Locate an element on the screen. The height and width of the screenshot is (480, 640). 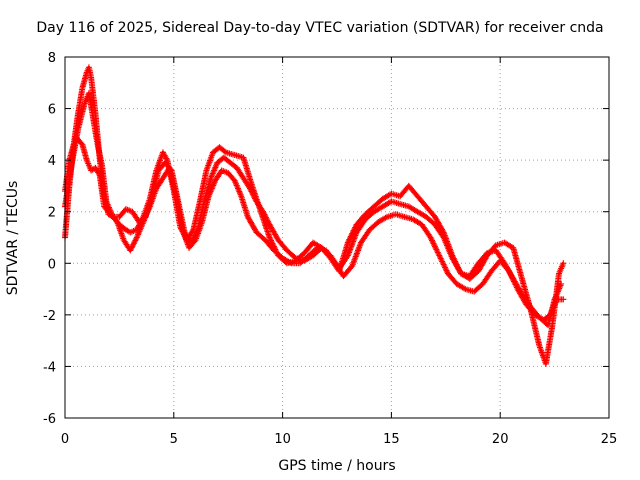
y-tick-label: 4 is located at coordinates (52, 161).